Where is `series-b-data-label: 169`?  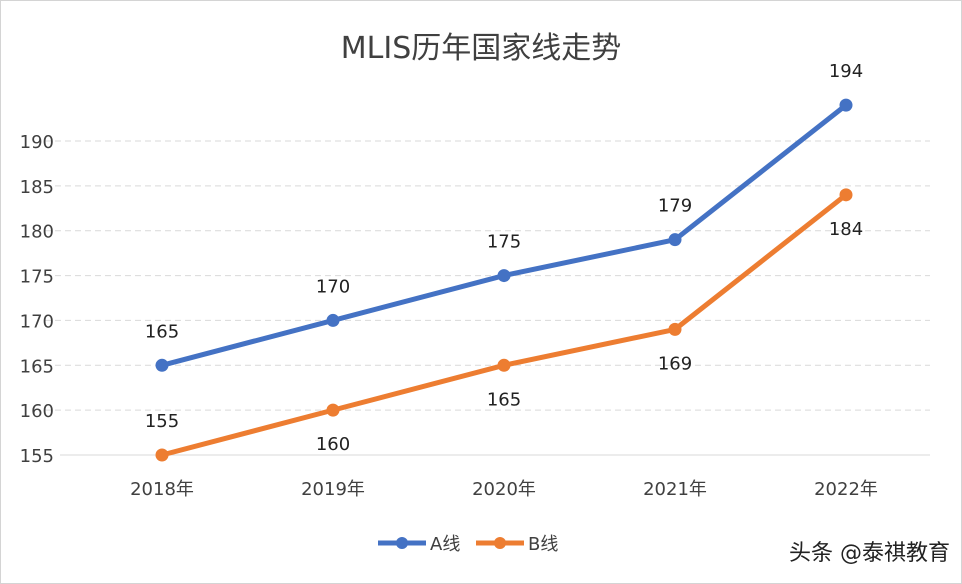
series-b-data-label: 169 is located at coordinates (675, 363).